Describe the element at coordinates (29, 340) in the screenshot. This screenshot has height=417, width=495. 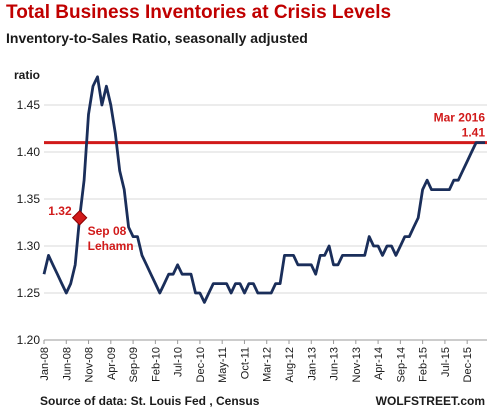
I see `y-tick-label: 1.20` at that location.